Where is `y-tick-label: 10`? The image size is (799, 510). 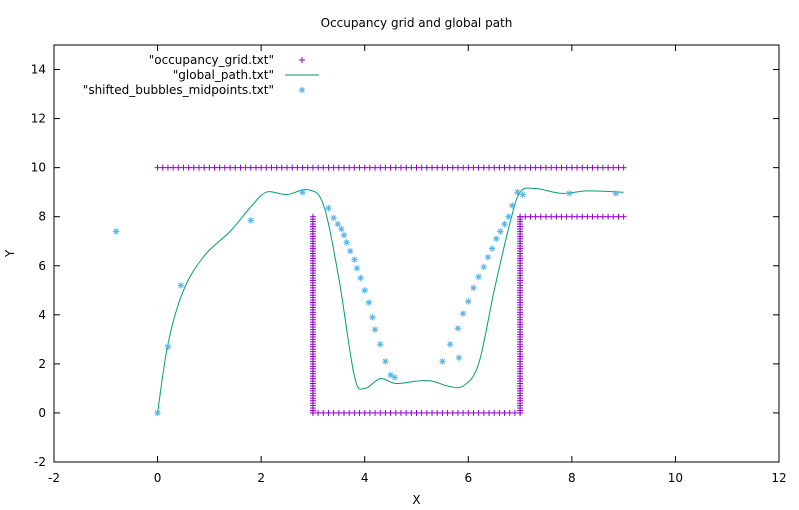 y-tick-label: 10 is located at coordinates (38, 168).